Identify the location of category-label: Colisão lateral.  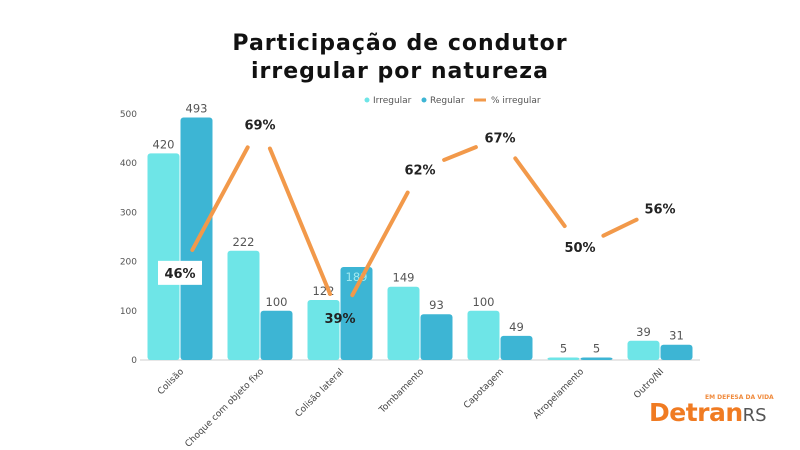
(320, 393).